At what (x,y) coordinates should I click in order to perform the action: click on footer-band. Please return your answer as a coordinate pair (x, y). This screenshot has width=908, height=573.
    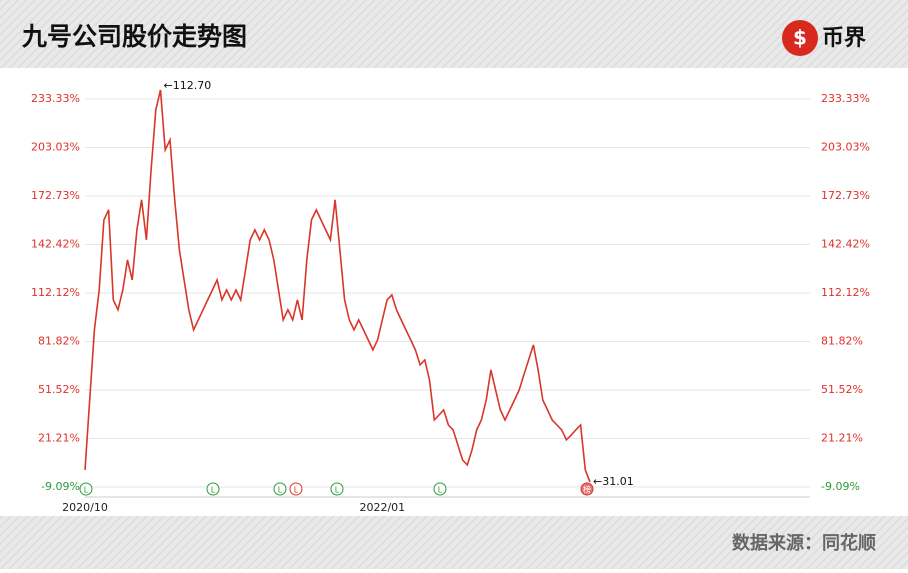
    Looking at the image, I should click on (454, 542).